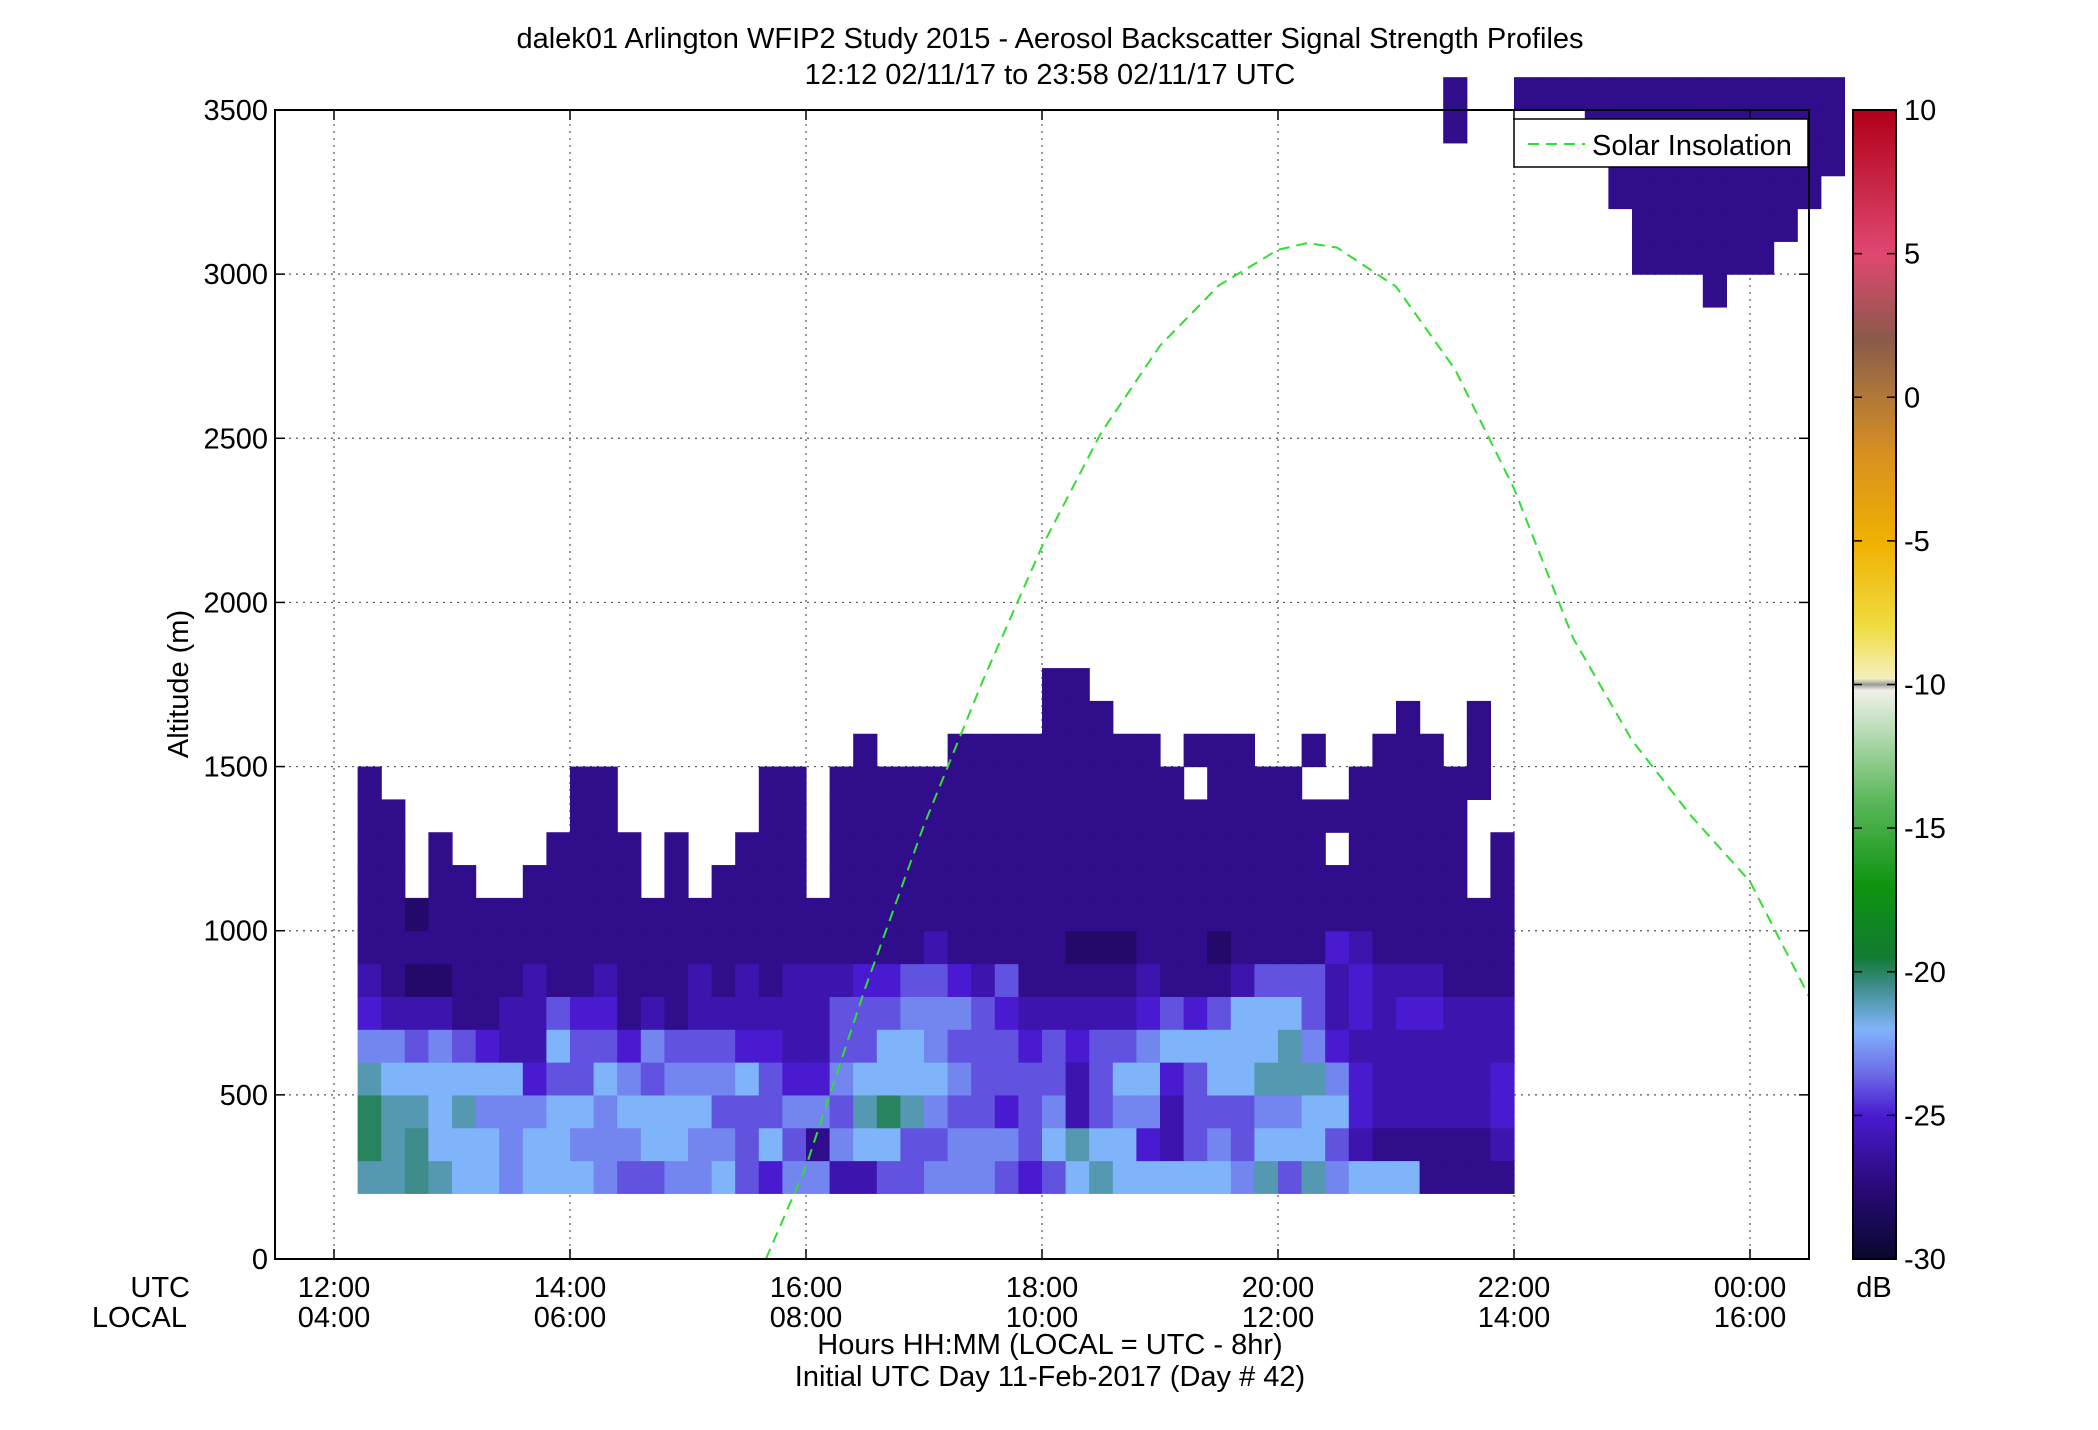 The height and width of the screenshot is (1430, 2098). What do you see at coordinates (1042, 1288) in the screenshot?
I see `x-tick-label-utc: 18:00` at bounding box center [1042, 1288].